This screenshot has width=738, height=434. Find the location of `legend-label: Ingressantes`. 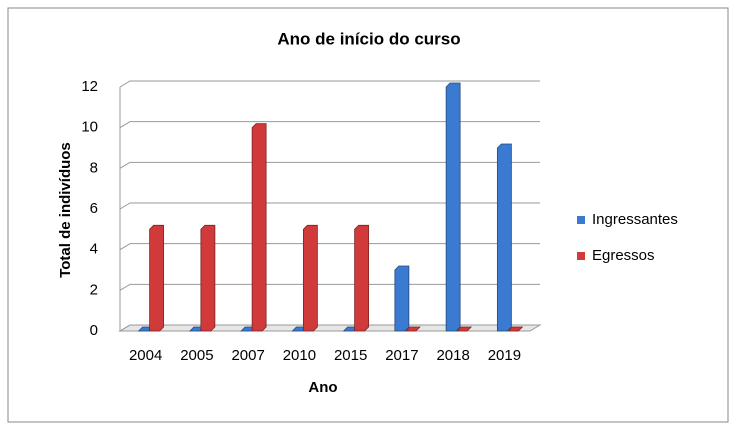

legend-label: Ingressantes is located at coordinates (635, 219).